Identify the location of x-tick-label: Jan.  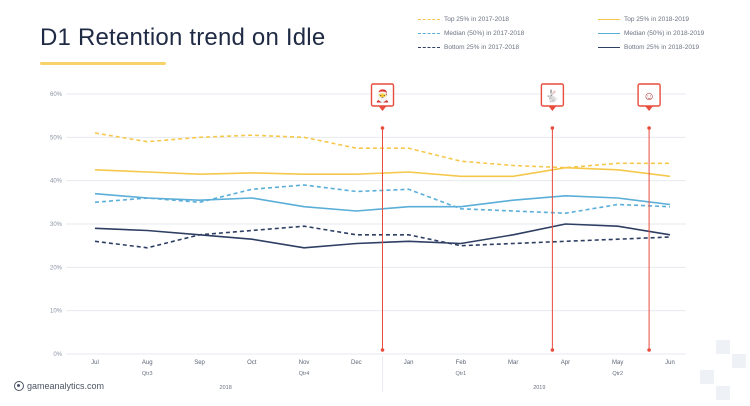
(409, 363).